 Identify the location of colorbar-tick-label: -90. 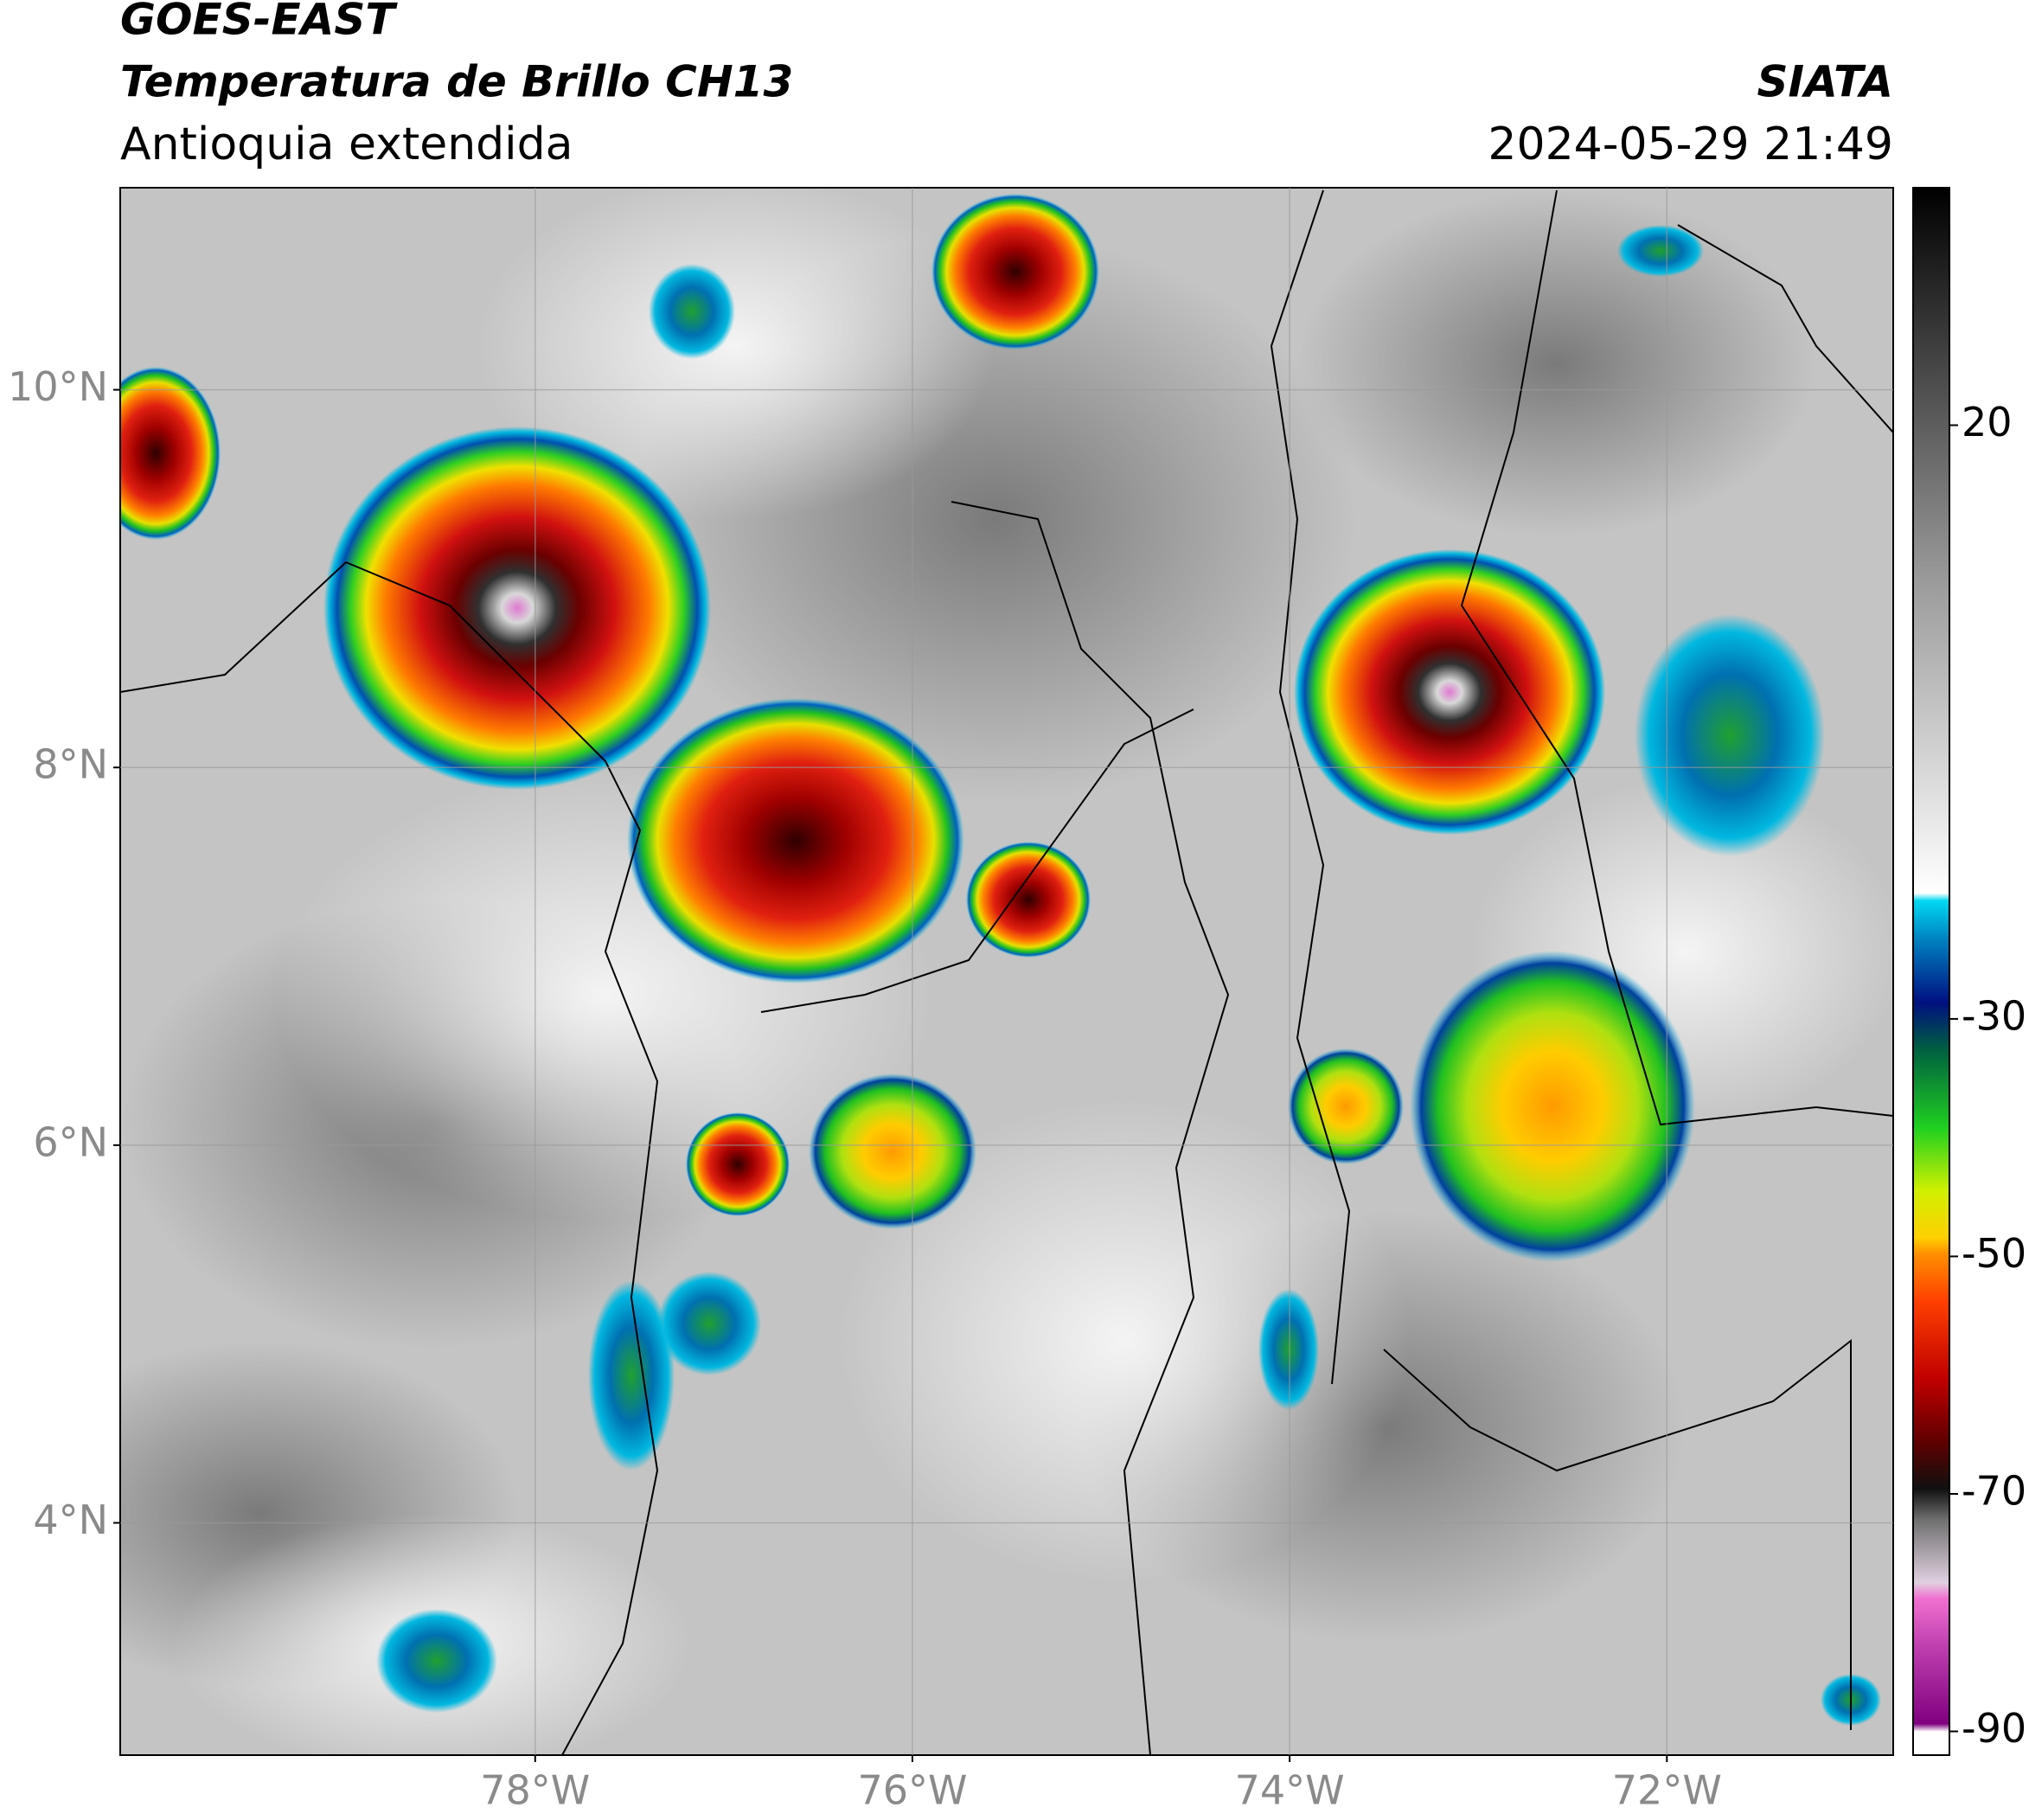
(1994, 1728).